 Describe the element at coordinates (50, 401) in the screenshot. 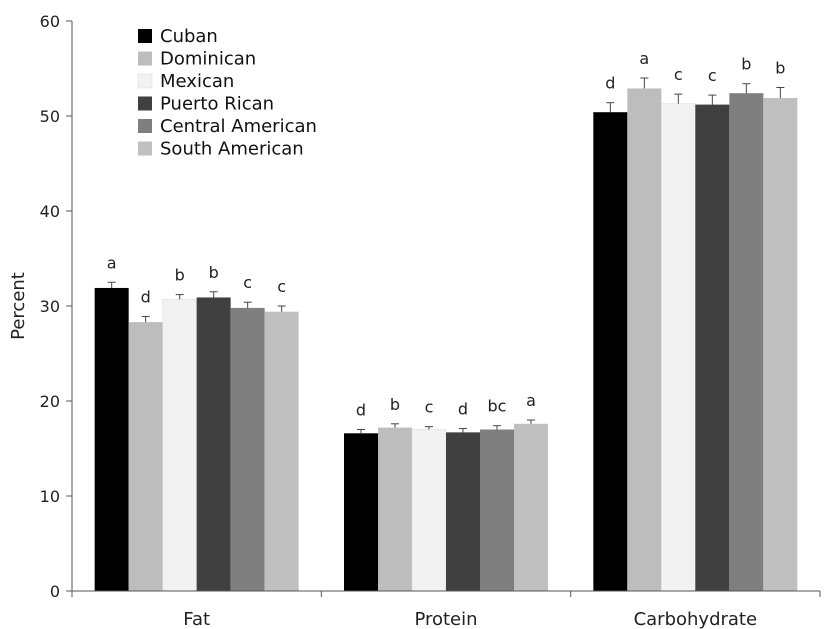

I see `y-tick-label: 20` at that location.